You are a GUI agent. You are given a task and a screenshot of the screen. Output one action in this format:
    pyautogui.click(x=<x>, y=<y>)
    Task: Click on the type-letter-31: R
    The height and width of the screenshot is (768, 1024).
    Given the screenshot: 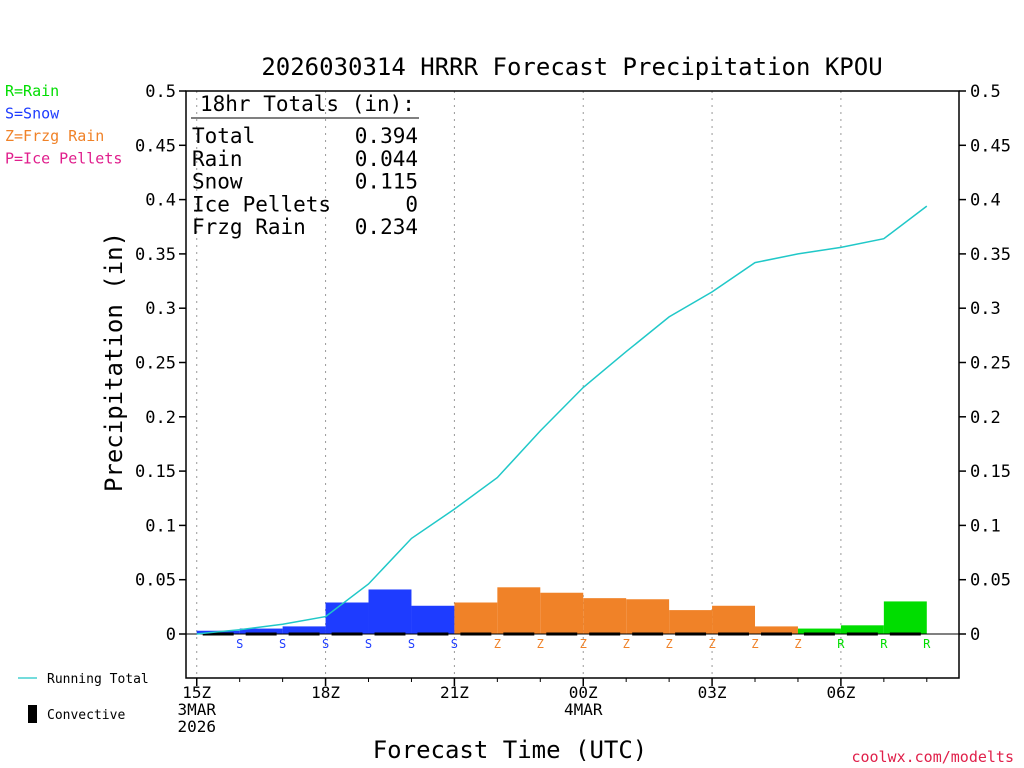 What is the action you would take?
    pyautogui.click(x=884, y=644)
    